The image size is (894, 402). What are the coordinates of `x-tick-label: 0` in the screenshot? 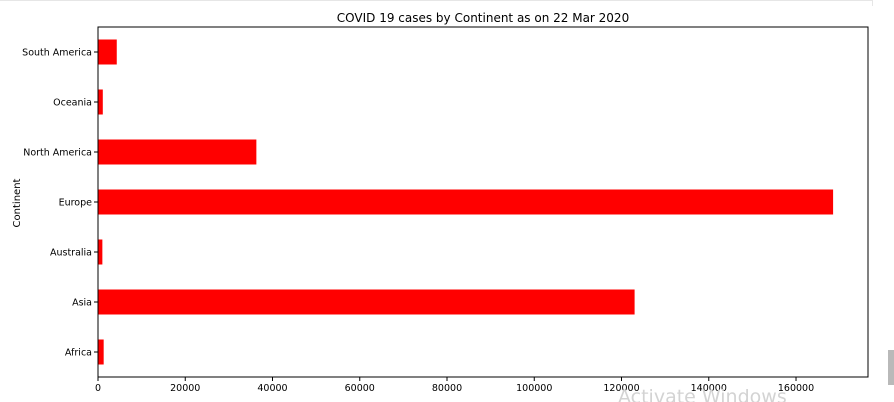 It's located at (98, 388).